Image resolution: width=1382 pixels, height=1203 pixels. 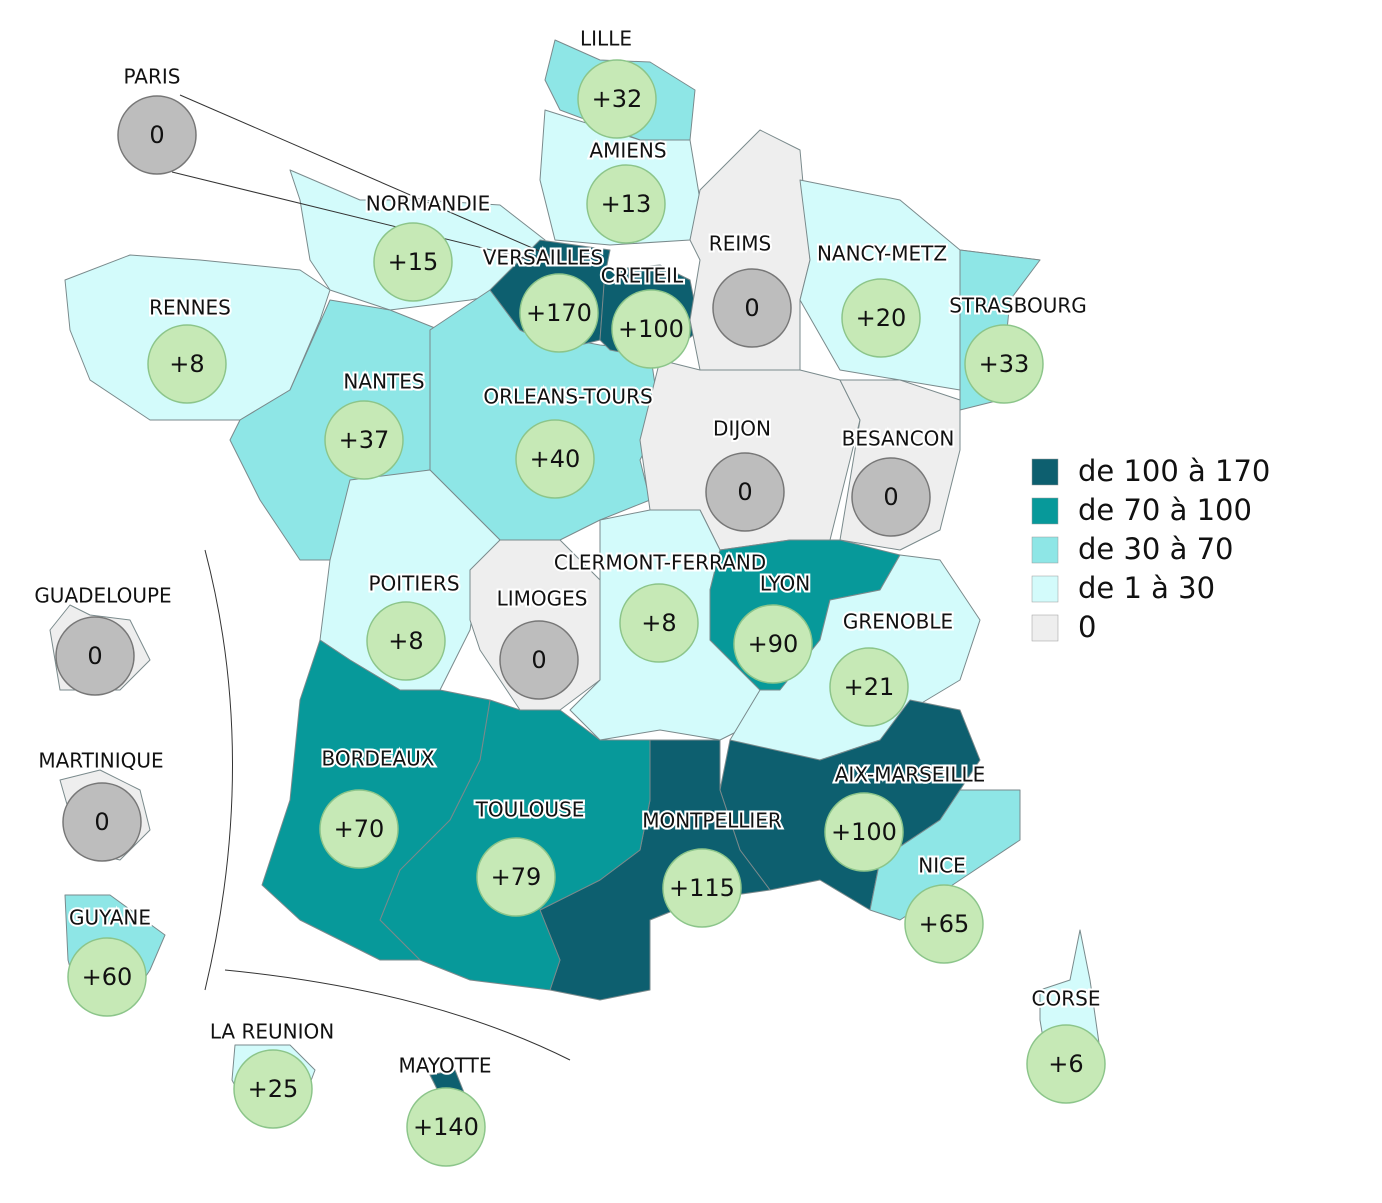 I want to click on value-label: +60, so click(x=107, y=977).